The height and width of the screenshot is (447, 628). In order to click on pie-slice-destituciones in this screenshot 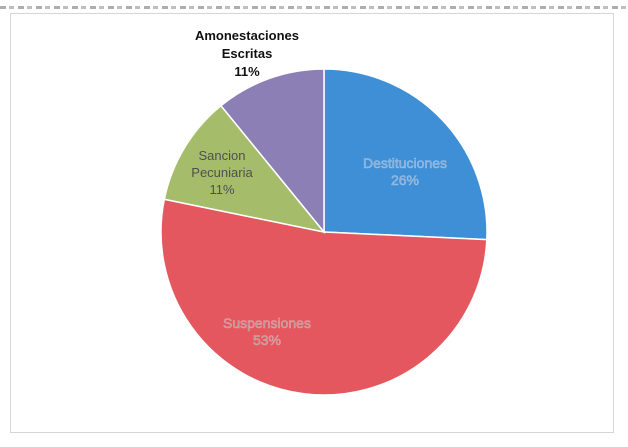, I will do `click(405, 154)`.